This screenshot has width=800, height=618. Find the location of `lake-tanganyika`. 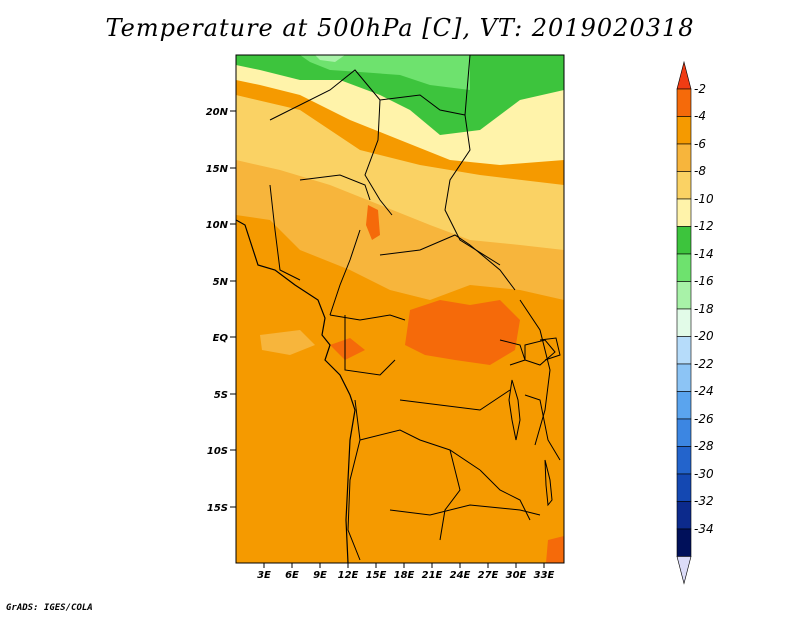

lake-tanganyika is located at coordinates (514, 410).